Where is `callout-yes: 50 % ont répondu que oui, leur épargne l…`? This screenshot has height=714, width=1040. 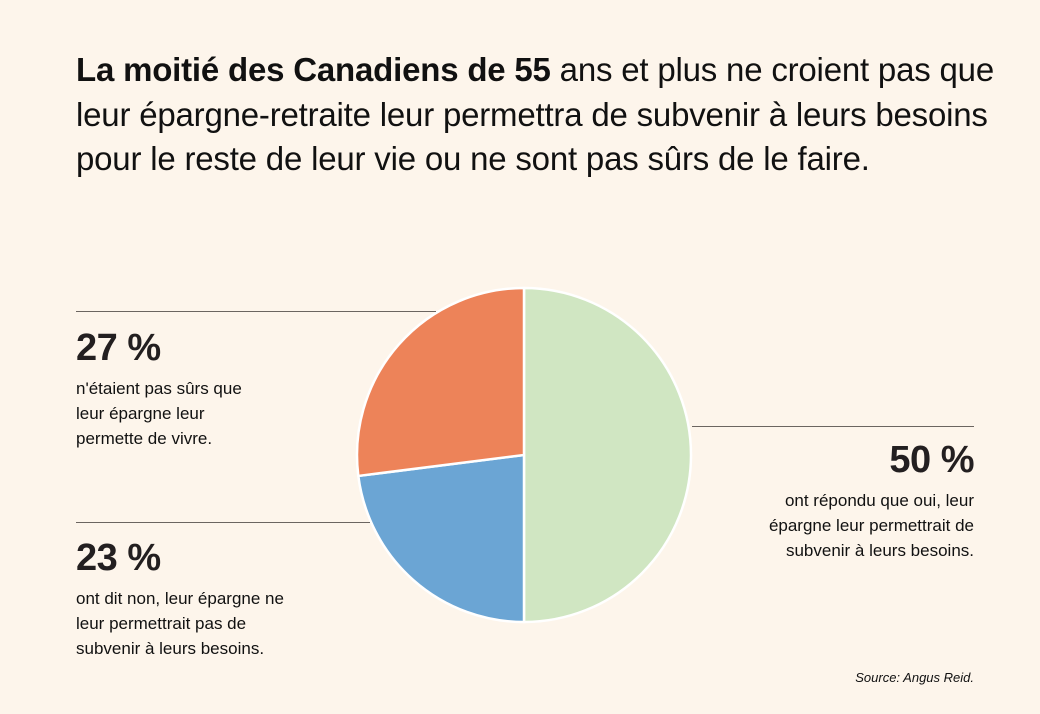 callout-yes: 50 % ont répondu que oui, leur épargne l… is located at coordinates (814, 500).